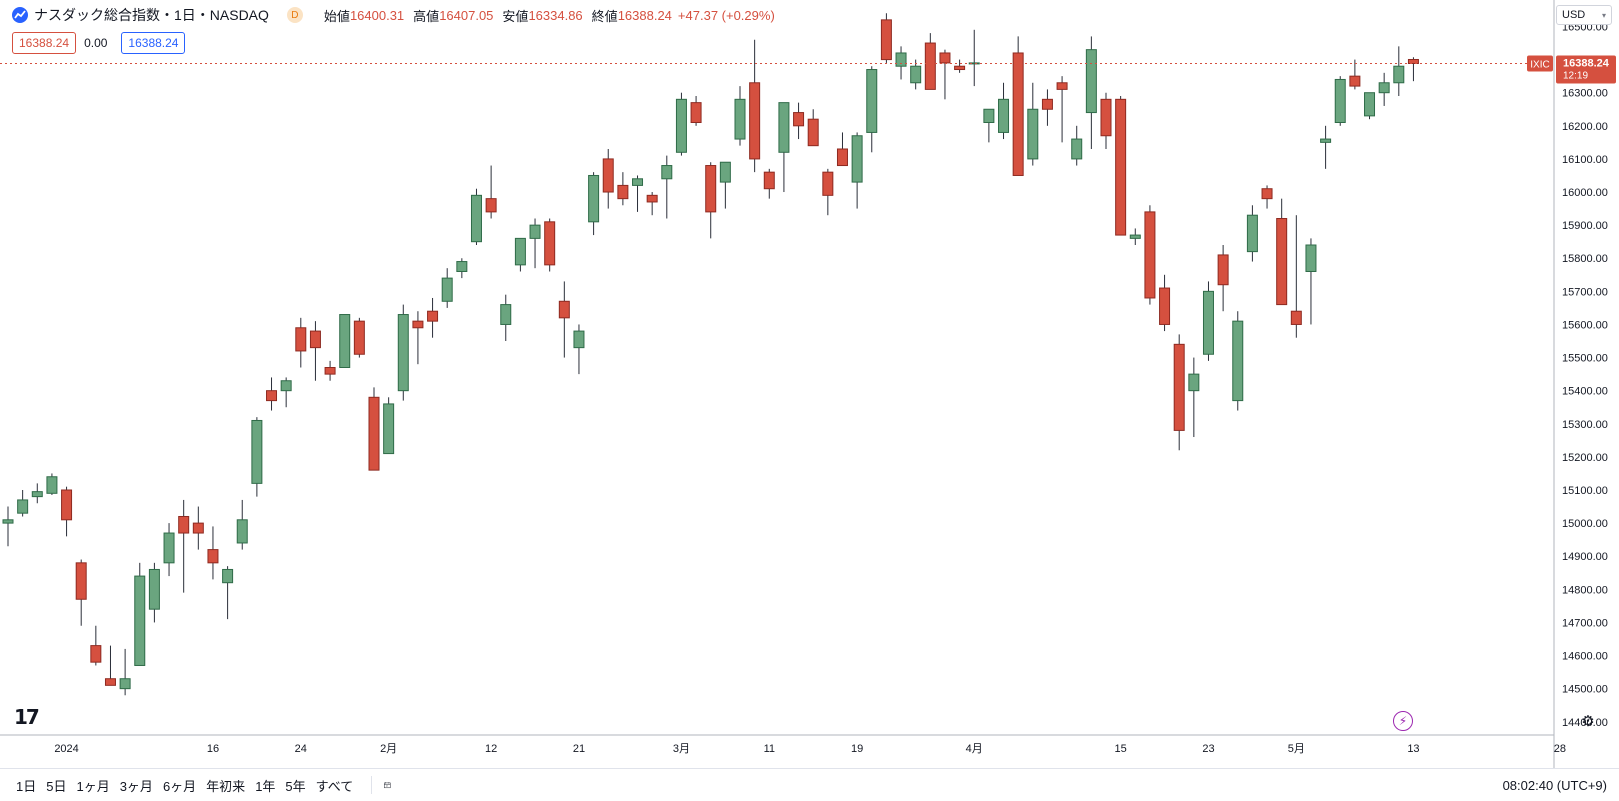 The height and width of the screenshot is (801, 1619). I want to click on bolt-icon: ⚡, so click(1403, 721).